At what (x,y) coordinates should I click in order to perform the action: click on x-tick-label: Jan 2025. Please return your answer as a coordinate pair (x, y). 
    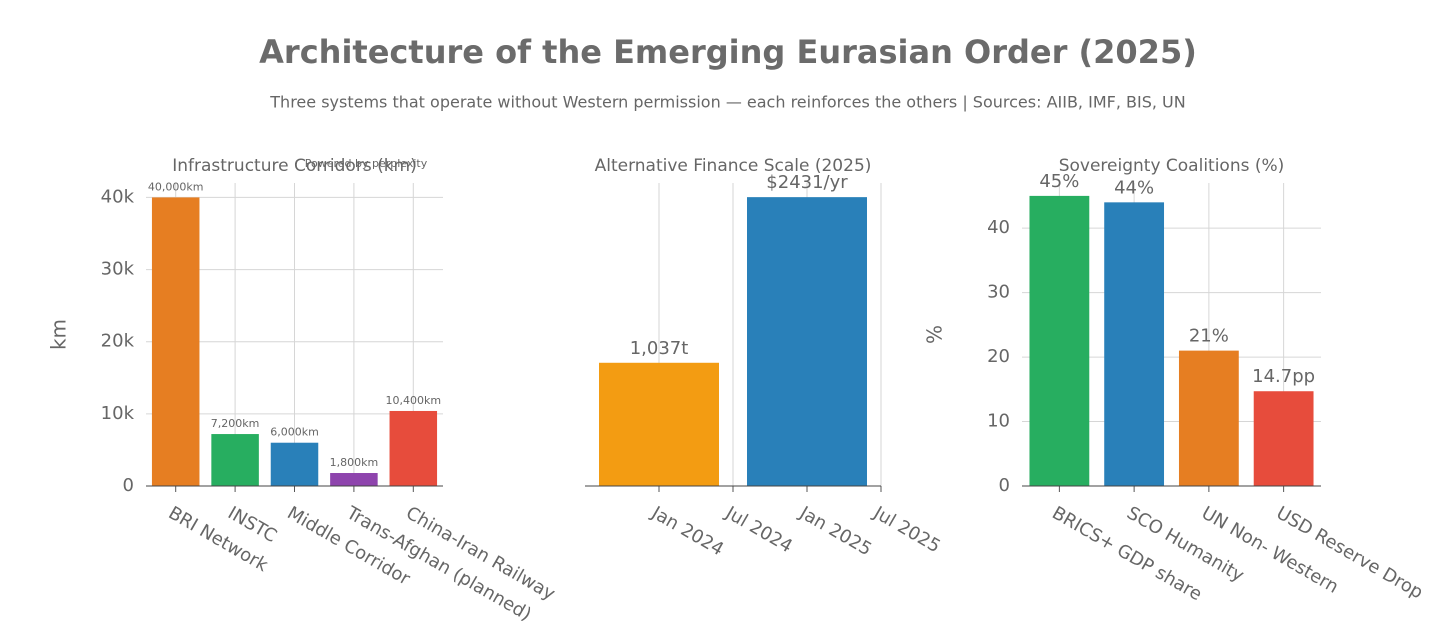
    Looking at the image, I should click on (835, 531).